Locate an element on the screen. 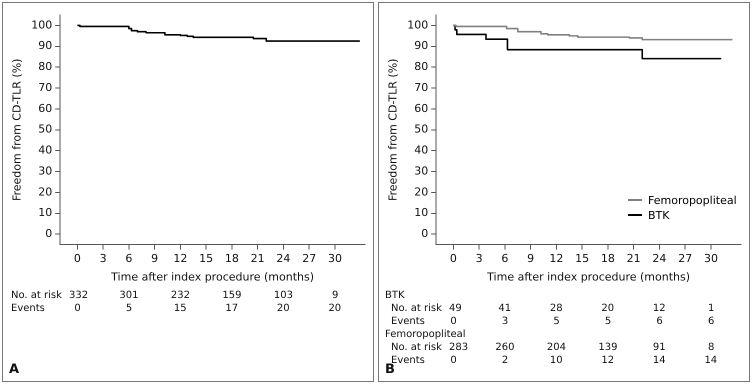 The height and width of the screenshot is (386, 756). text: Events 0 5 15 17 20 20 is located at coordinates (176, 308).